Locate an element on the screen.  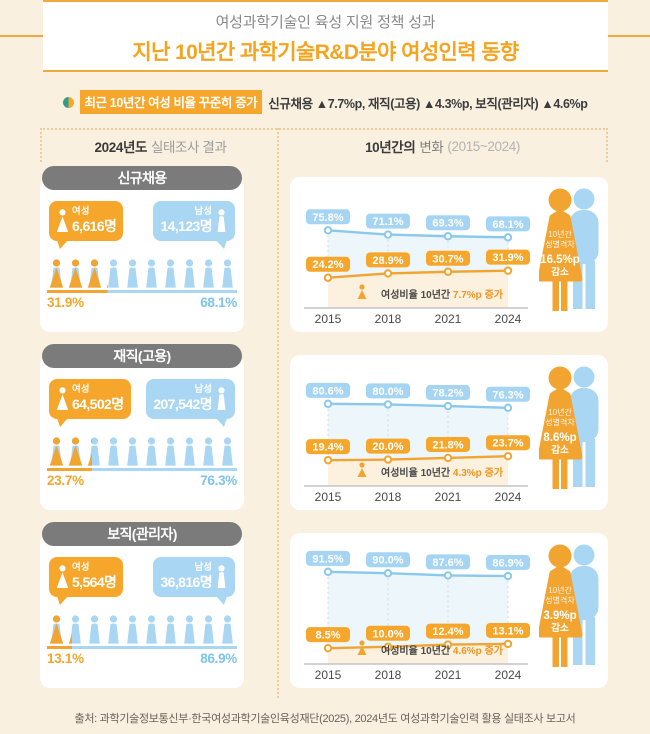
page-title: 지난 10년간 과학기술R&D분야 여성인력 동향 is located at coordinates (325, 52).